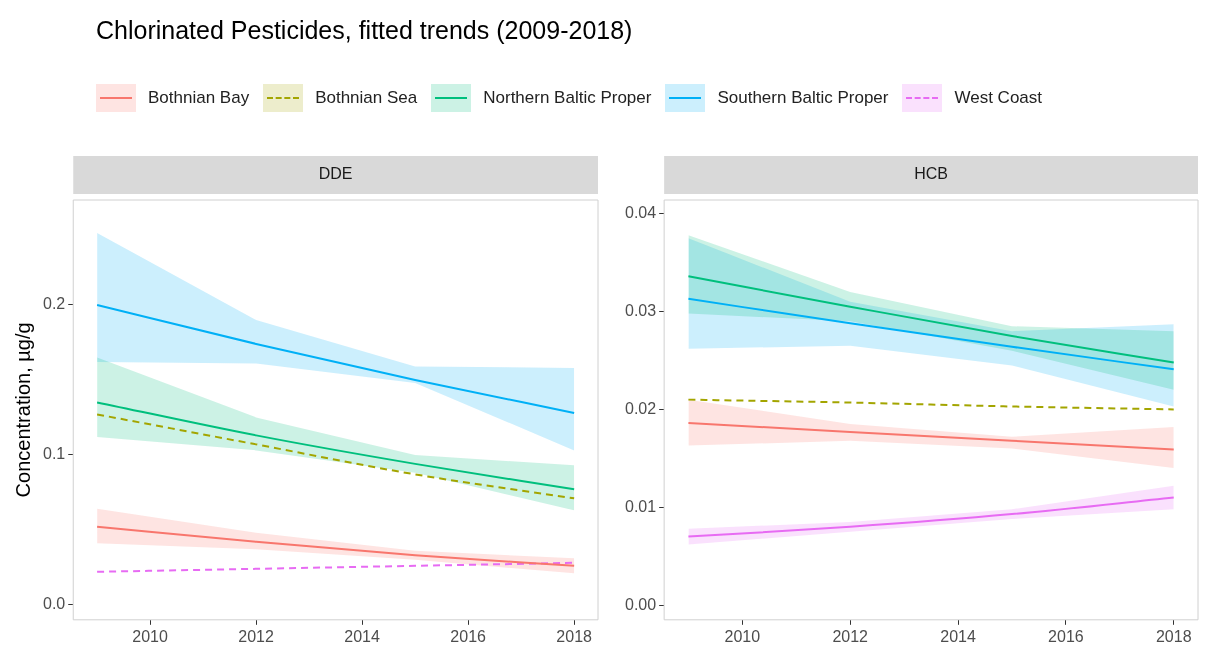 Image resolution: width=1212 pixels, height=650 pixels. What do you see at coordinates (54, 454) in the screenshot?
I see `y-tick-label: 0.1` at bounding box center [54, 454].